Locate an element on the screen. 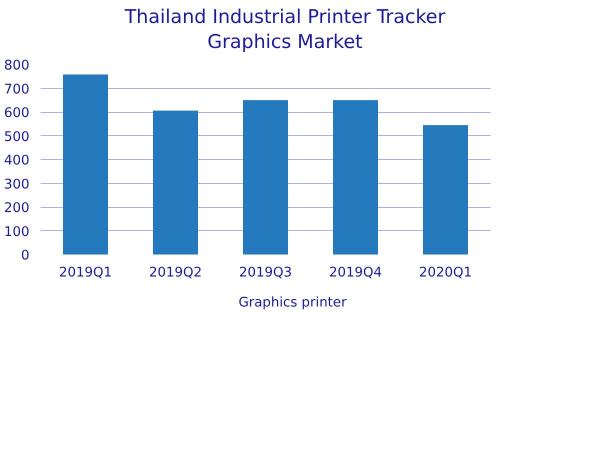 The height and width of the screenshot is (459, 602). y-tick-label: 200 is located at coordinates (17, 208).